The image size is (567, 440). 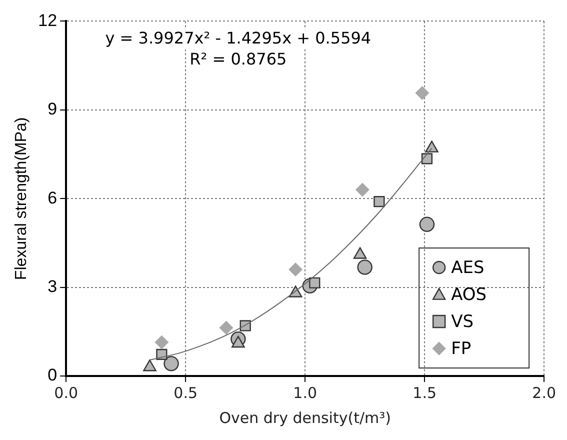 What do you see at coordinates (53, 286) in the screenshot?
I see `y-tick-label: 3` at bounding box center [53, 286].